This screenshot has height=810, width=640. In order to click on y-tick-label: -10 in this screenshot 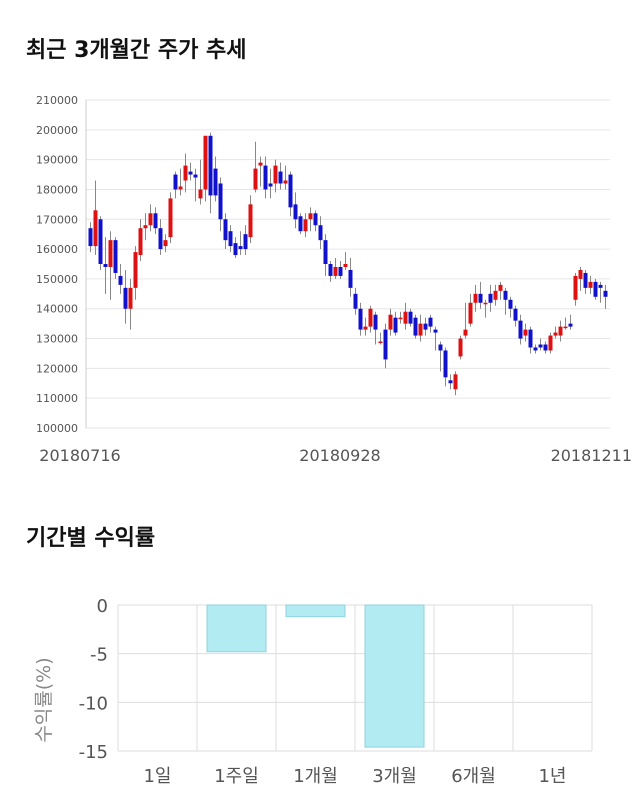, I will do `click(93, 703)`.